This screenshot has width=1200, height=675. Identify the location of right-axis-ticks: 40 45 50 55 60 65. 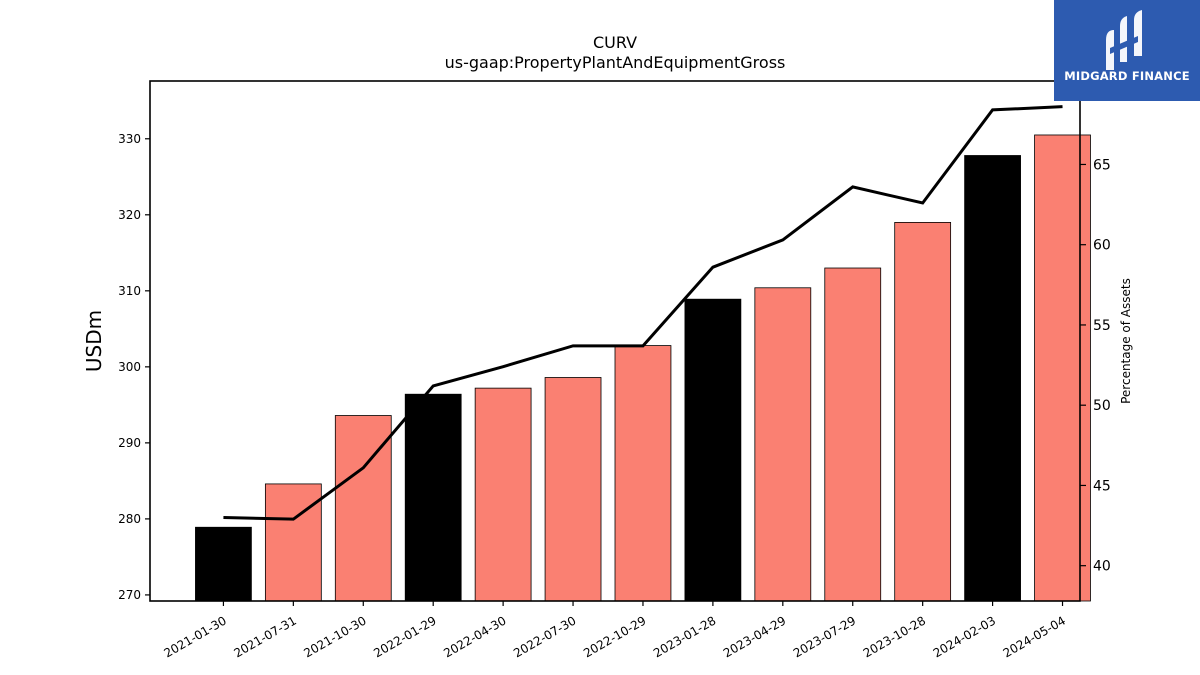
(1095, 366).